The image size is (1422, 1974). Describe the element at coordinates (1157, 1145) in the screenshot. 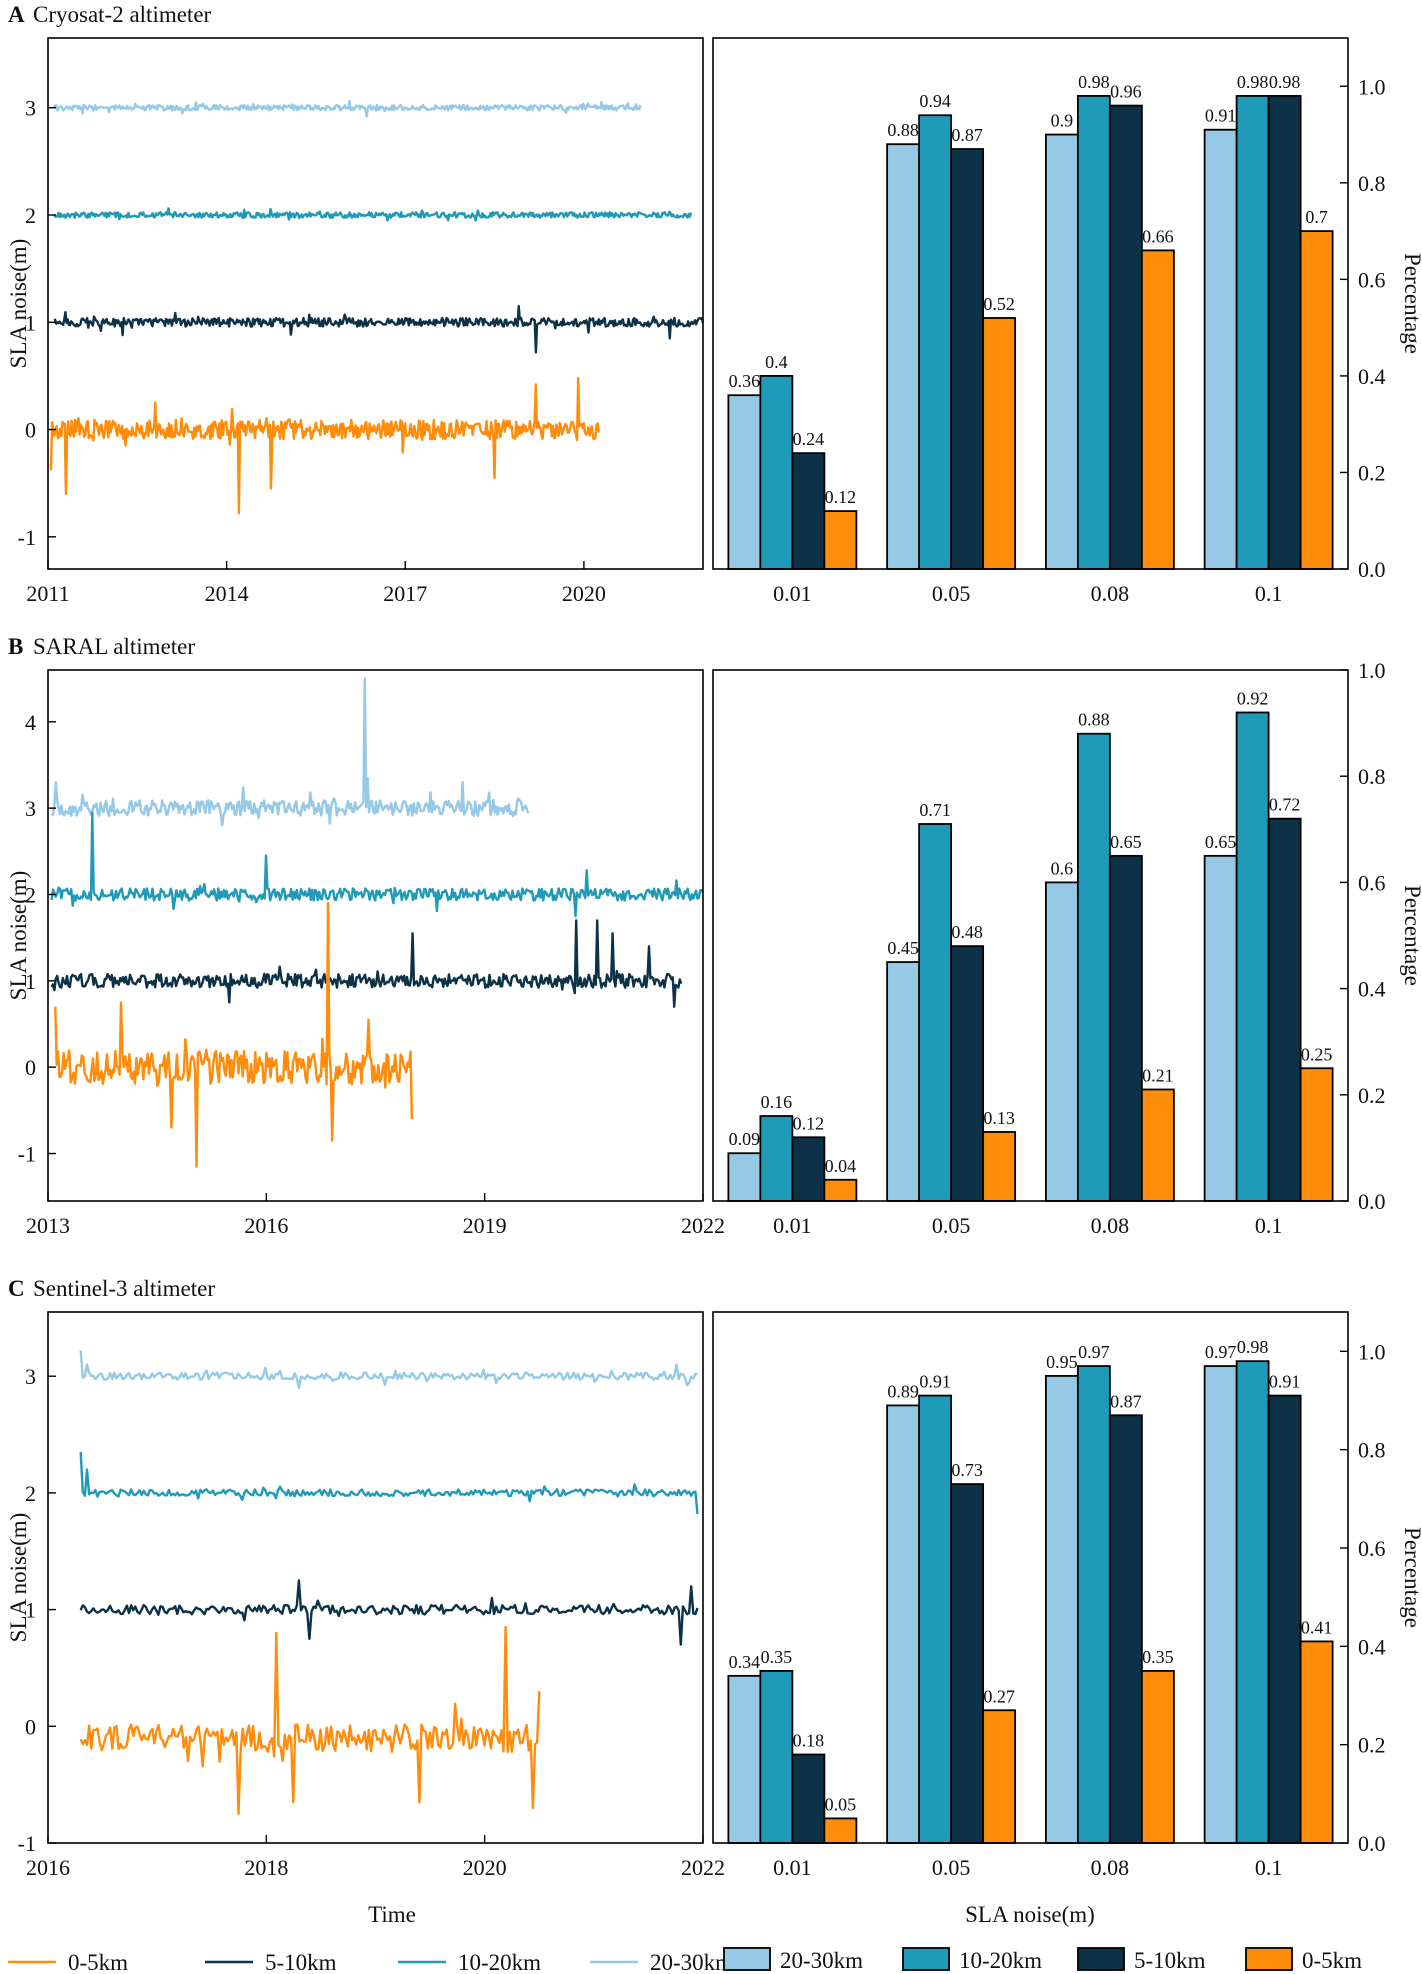

I see `bar-0-5km-0.08` at that location.